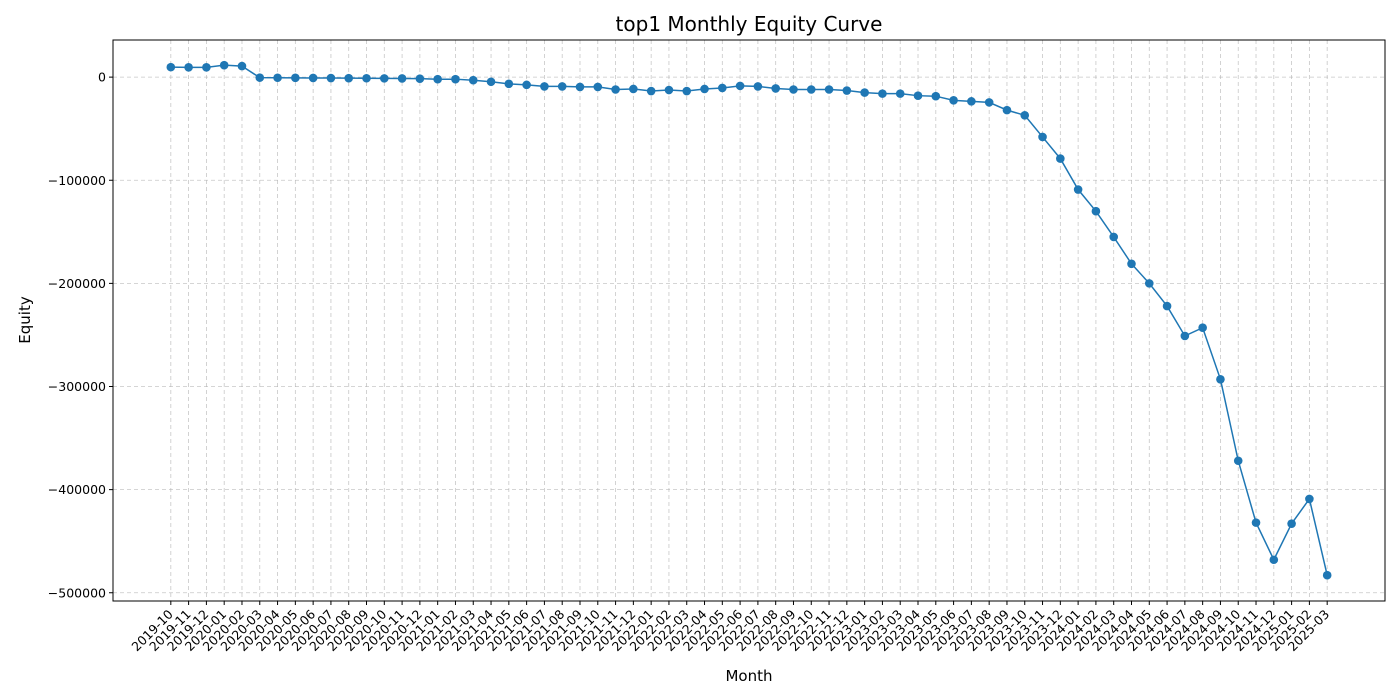 The height and width of the screenshot is (700, 1400). I want to click on y-tick-label: −300000, so click(77, 386).